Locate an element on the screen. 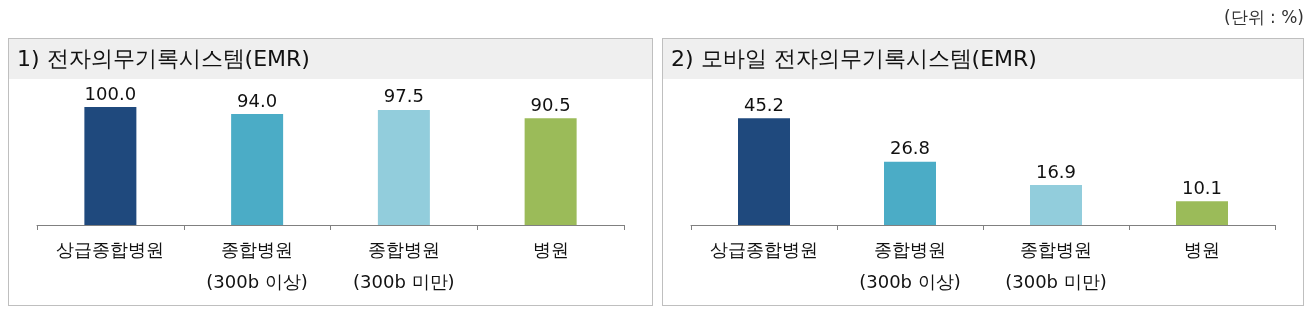  data-label: 90.5 is located at coordinates (550, 104).